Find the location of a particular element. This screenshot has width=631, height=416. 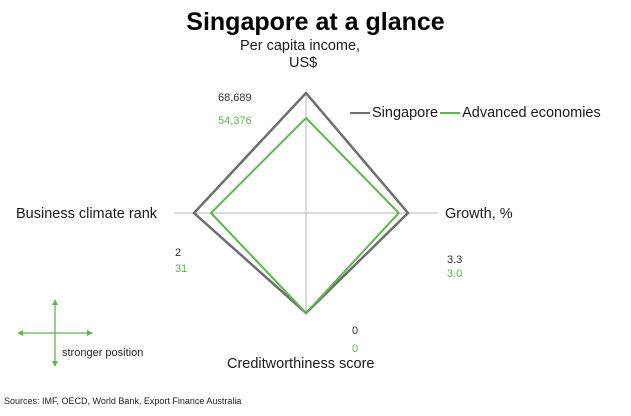

legend-swatch-advanced is located at coordinates (450, 113).